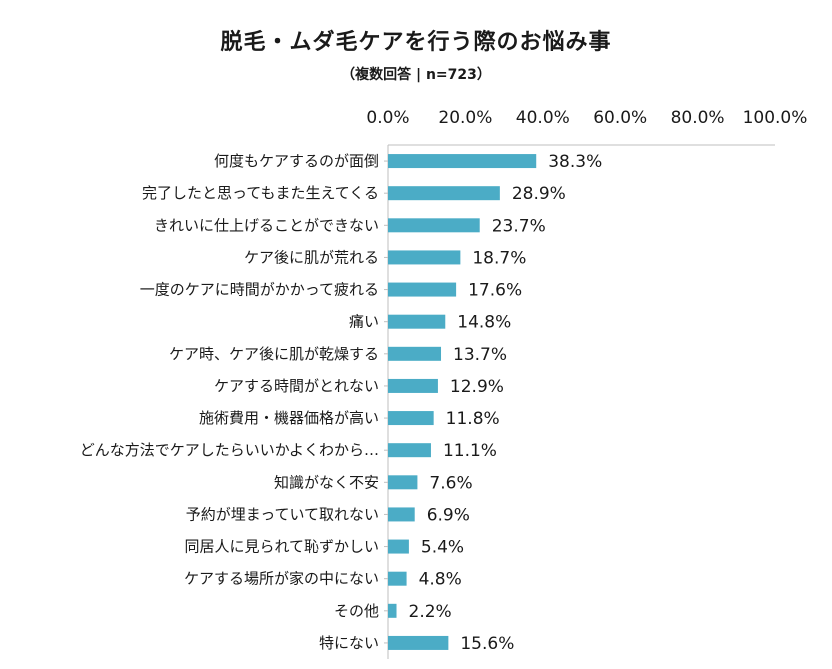 The image size is (832, 669). What do you see at coordinates (416, 75) in the screenshot?
I see `chart-subtitle: （複数回答 | n=723）` at bounding box center [416, 75].